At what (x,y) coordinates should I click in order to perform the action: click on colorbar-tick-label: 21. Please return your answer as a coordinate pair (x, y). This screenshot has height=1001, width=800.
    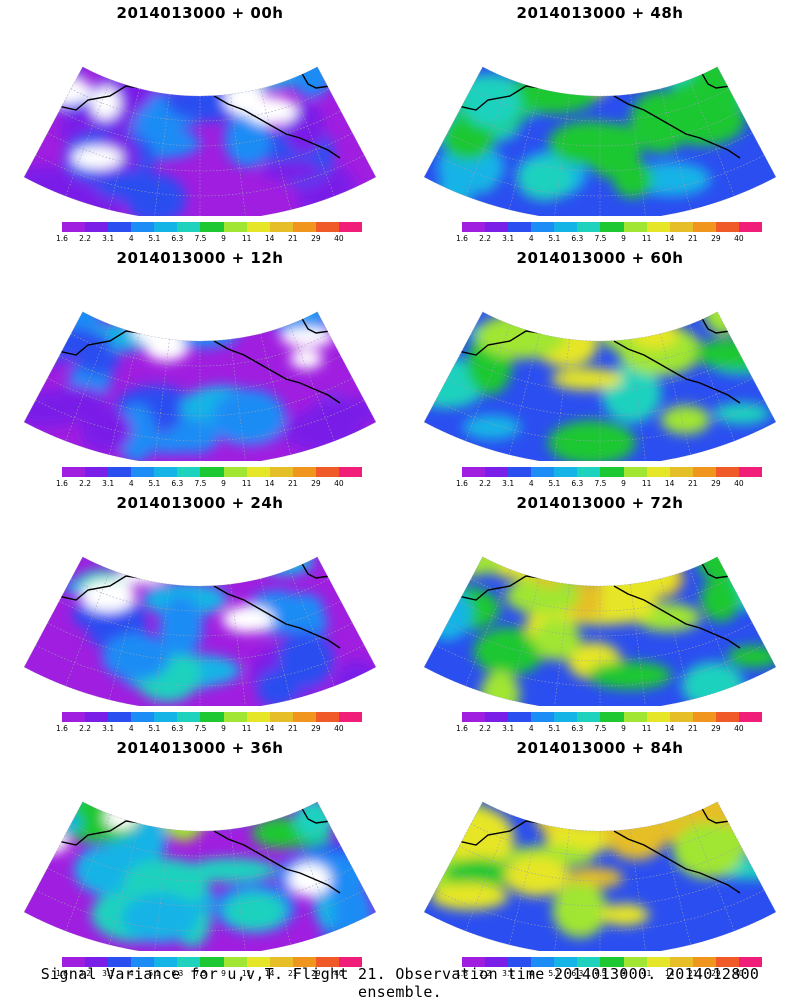
    Looking at the image, I should click on (292, 728).